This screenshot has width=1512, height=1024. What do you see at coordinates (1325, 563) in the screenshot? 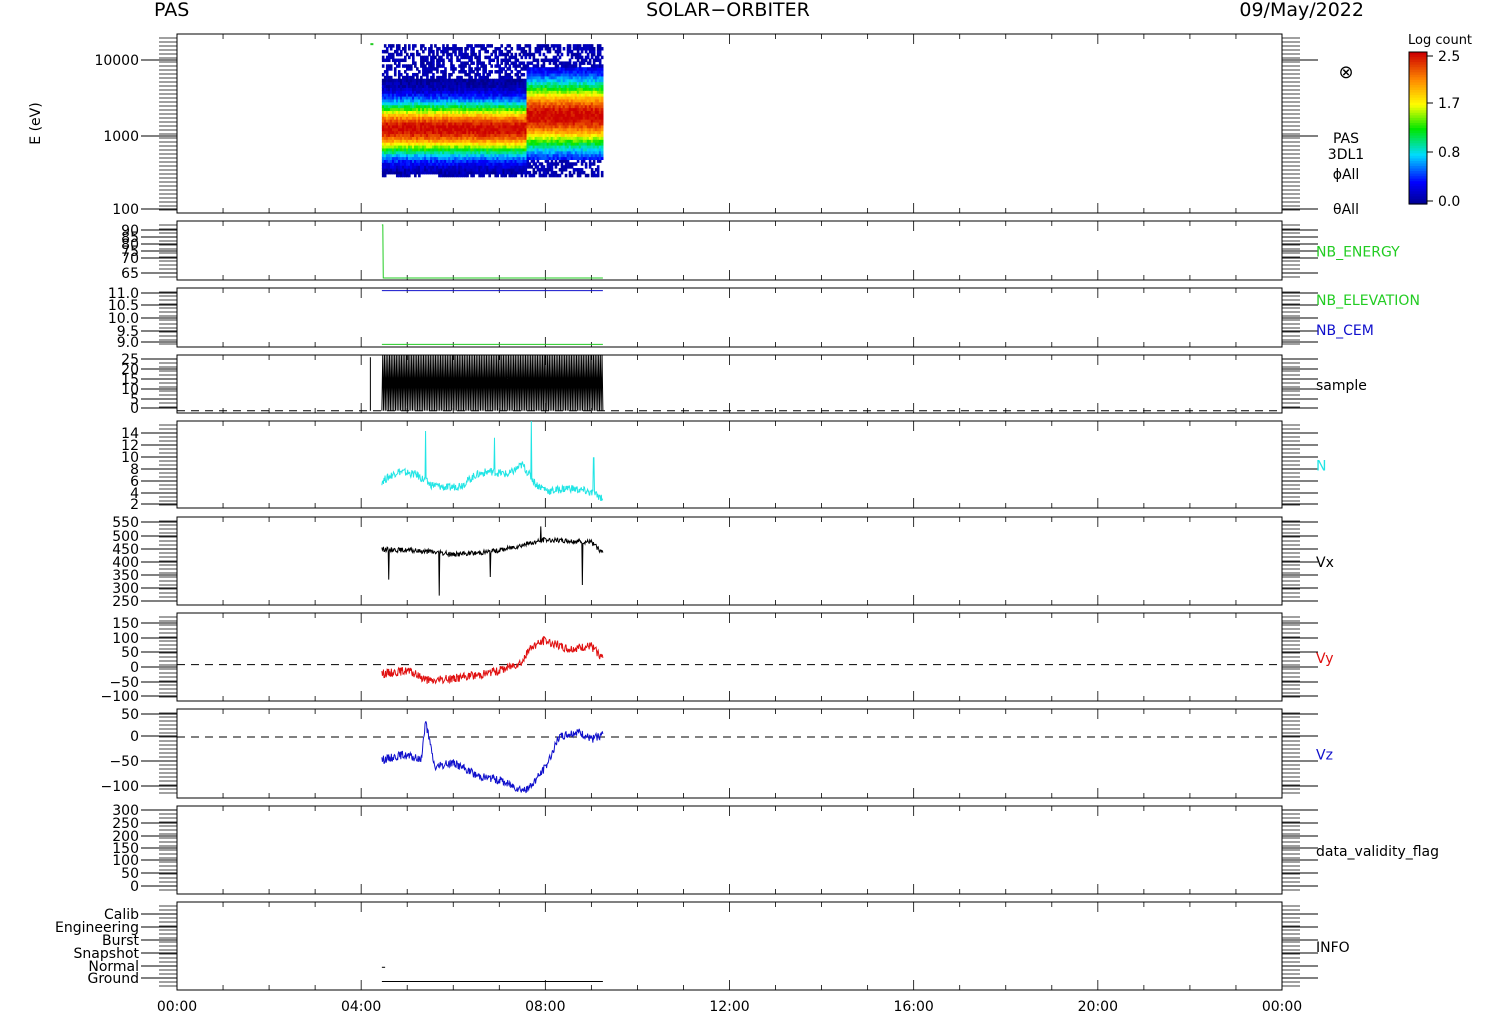
I see `side-label: Vx` at bounding box center [1325, 563].